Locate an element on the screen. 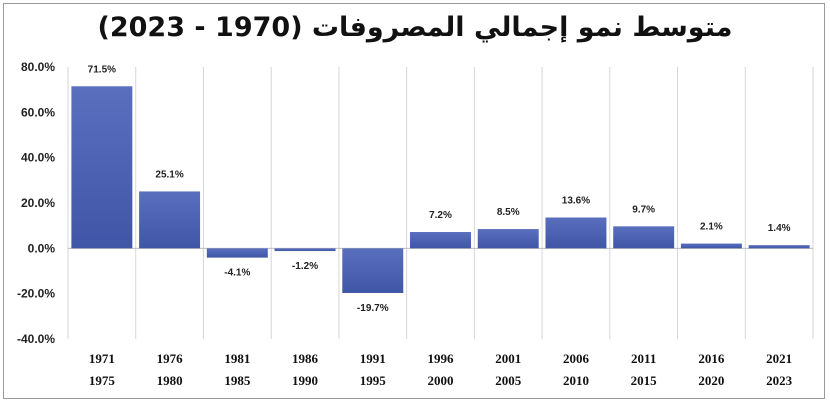 The image size is (830, 404). x-tick-label: 2010 is located at coordinates (576, 380).